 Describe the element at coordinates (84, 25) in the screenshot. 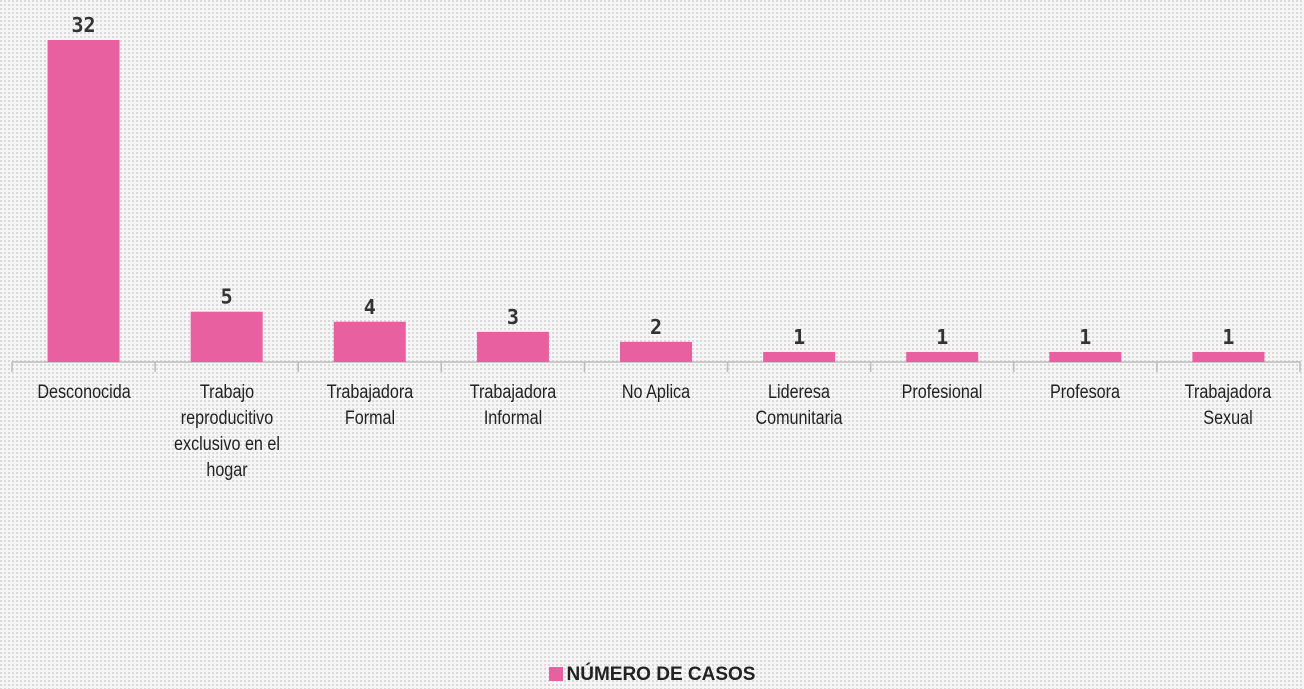

I see `data-label: 32` at that location.